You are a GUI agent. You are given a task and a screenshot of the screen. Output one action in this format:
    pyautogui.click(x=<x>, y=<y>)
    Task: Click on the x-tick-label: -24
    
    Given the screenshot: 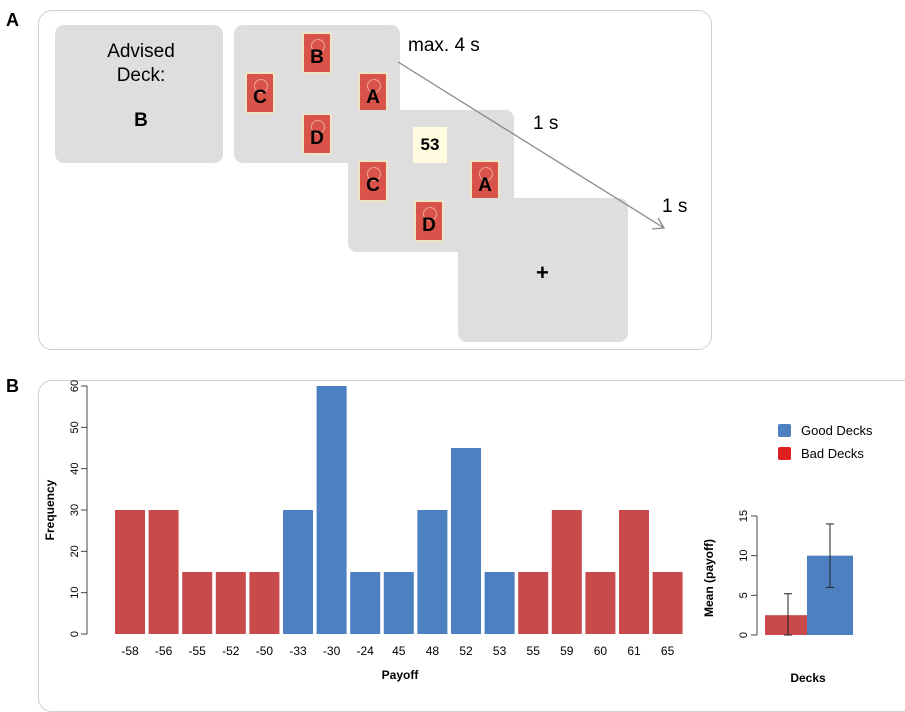 What is the action you would take?
    pyautogui.click(x=366, y=651)
    